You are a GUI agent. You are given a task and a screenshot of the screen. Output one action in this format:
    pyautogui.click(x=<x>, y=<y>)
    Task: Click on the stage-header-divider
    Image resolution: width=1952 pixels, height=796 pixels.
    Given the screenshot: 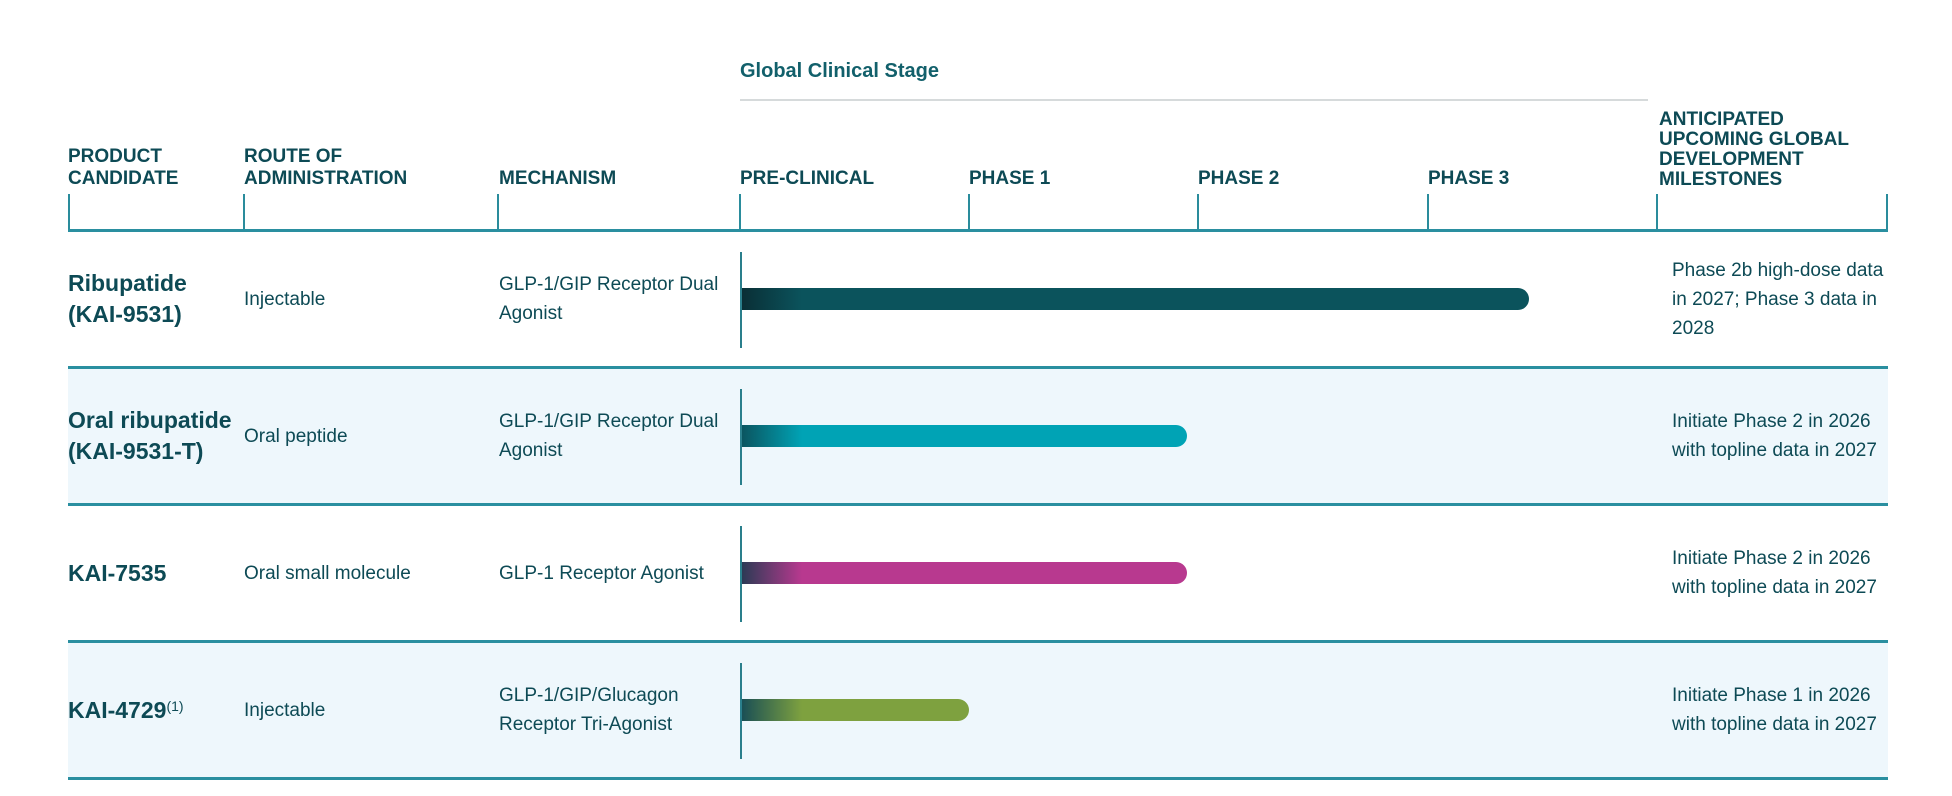 What is the action you would take?
    pyautogui.click(x=1194, y=100)
    